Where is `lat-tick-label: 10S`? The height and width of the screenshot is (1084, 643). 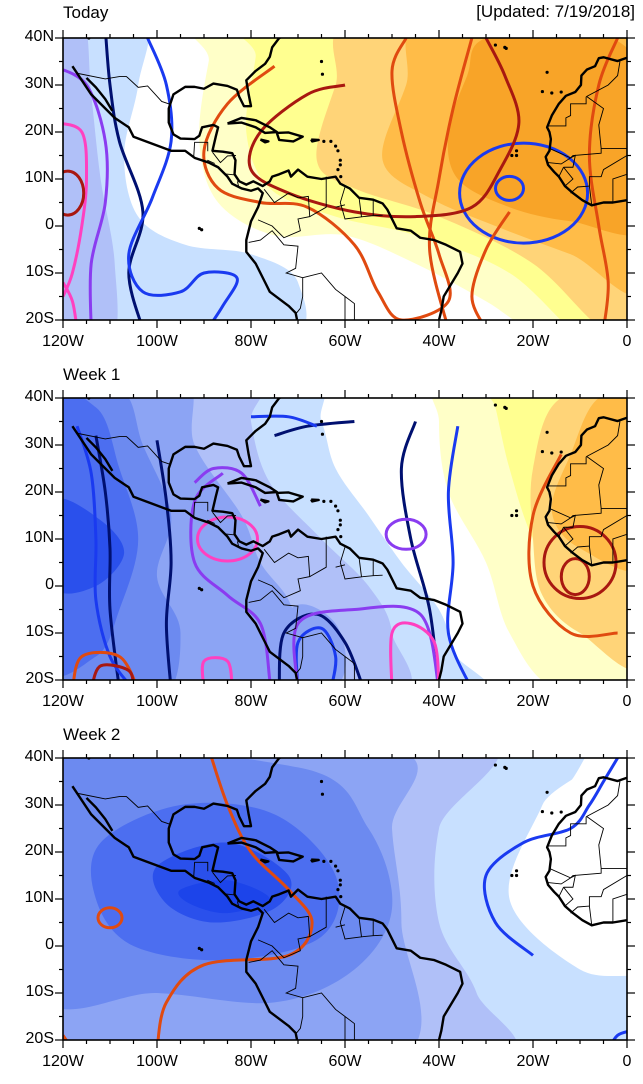
lat-tick-label: 10S is located at coordinates (39, 991).